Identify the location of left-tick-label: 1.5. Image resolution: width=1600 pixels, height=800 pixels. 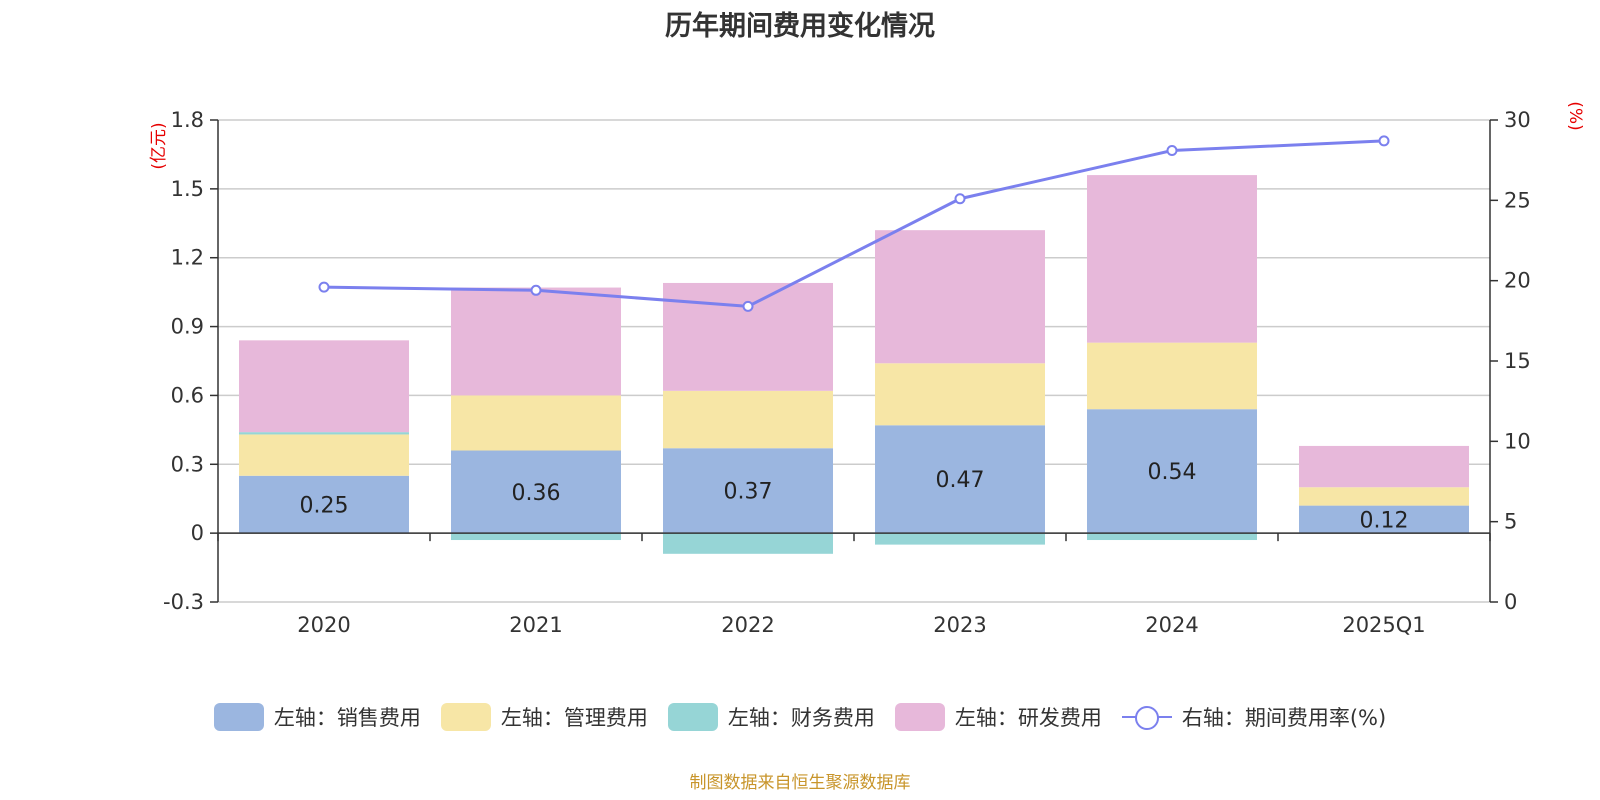
(187, 189).